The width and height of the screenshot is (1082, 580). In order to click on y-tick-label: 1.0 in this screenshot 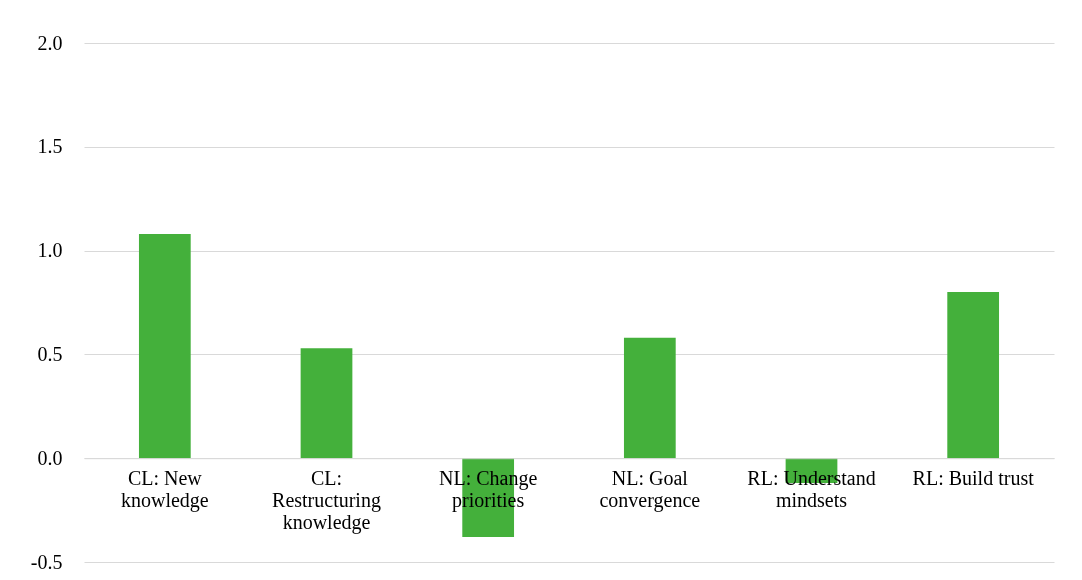, I will do `click(50, 250)`.